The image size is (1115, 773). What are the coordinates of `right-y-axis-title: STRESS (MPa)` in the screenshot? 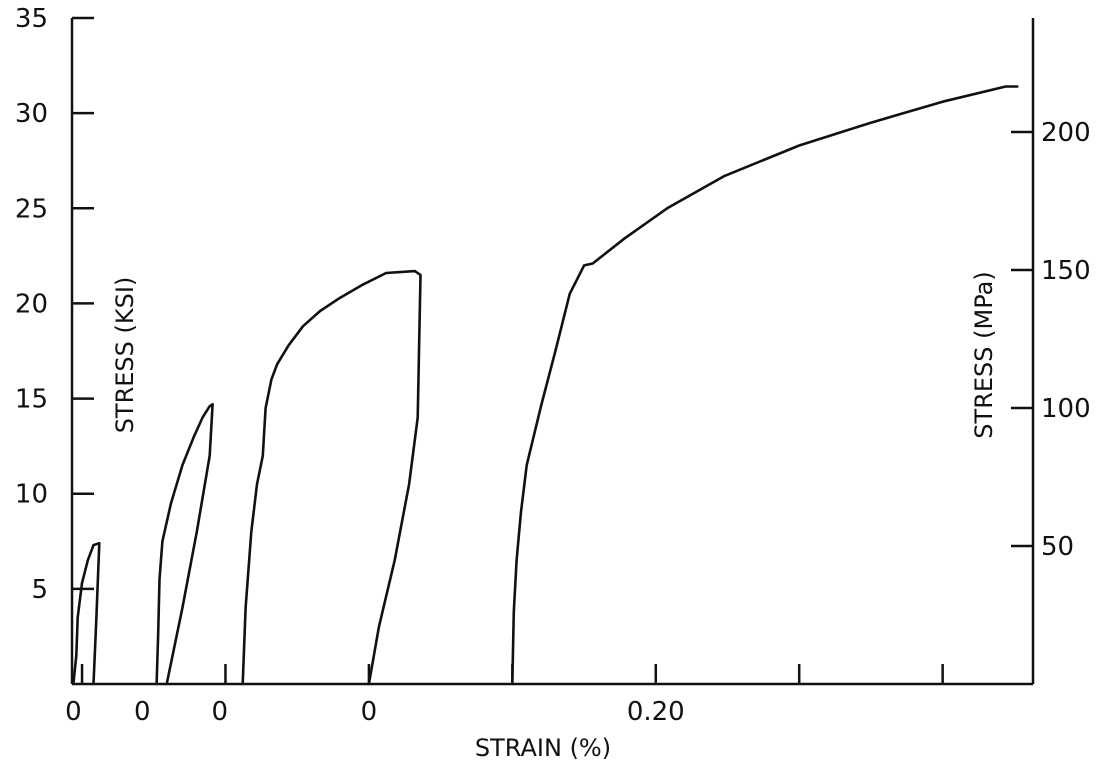 It's located at (984, 354).